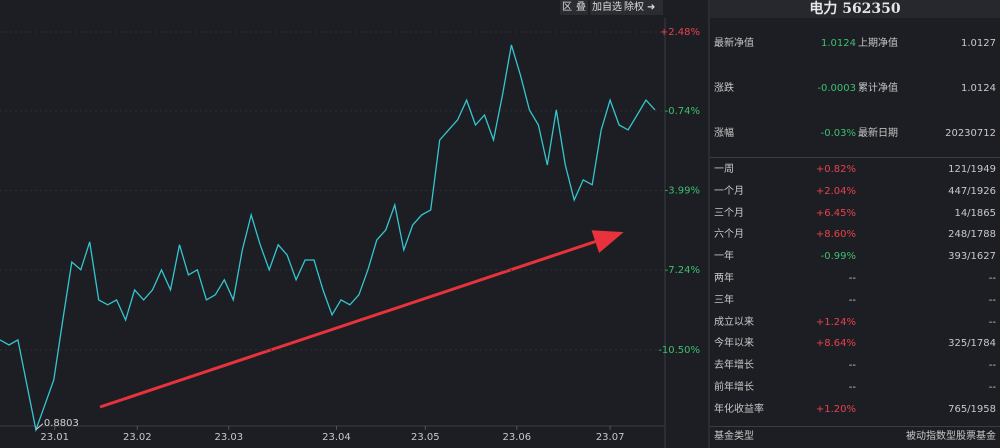 The image size is (1000, 448). What do you see at coordinates (425, 437) in the screenshot?
I see `x-tick-label: 23.05` at bounding box center [425, 437].